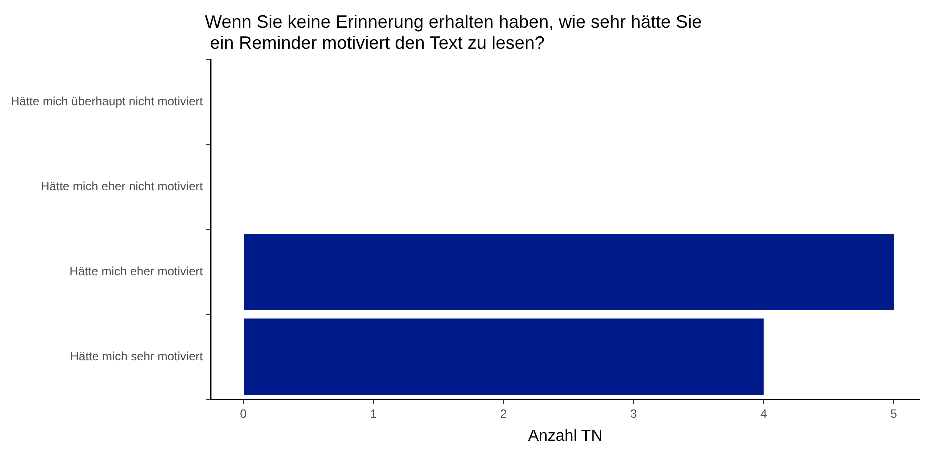 This screenshot has width=932, height=455. Describe the element at coordinates (107, 101) in the screenshot. I see `y-tick-label: Hätte mich überhaupt nicht motiviert` at that location.